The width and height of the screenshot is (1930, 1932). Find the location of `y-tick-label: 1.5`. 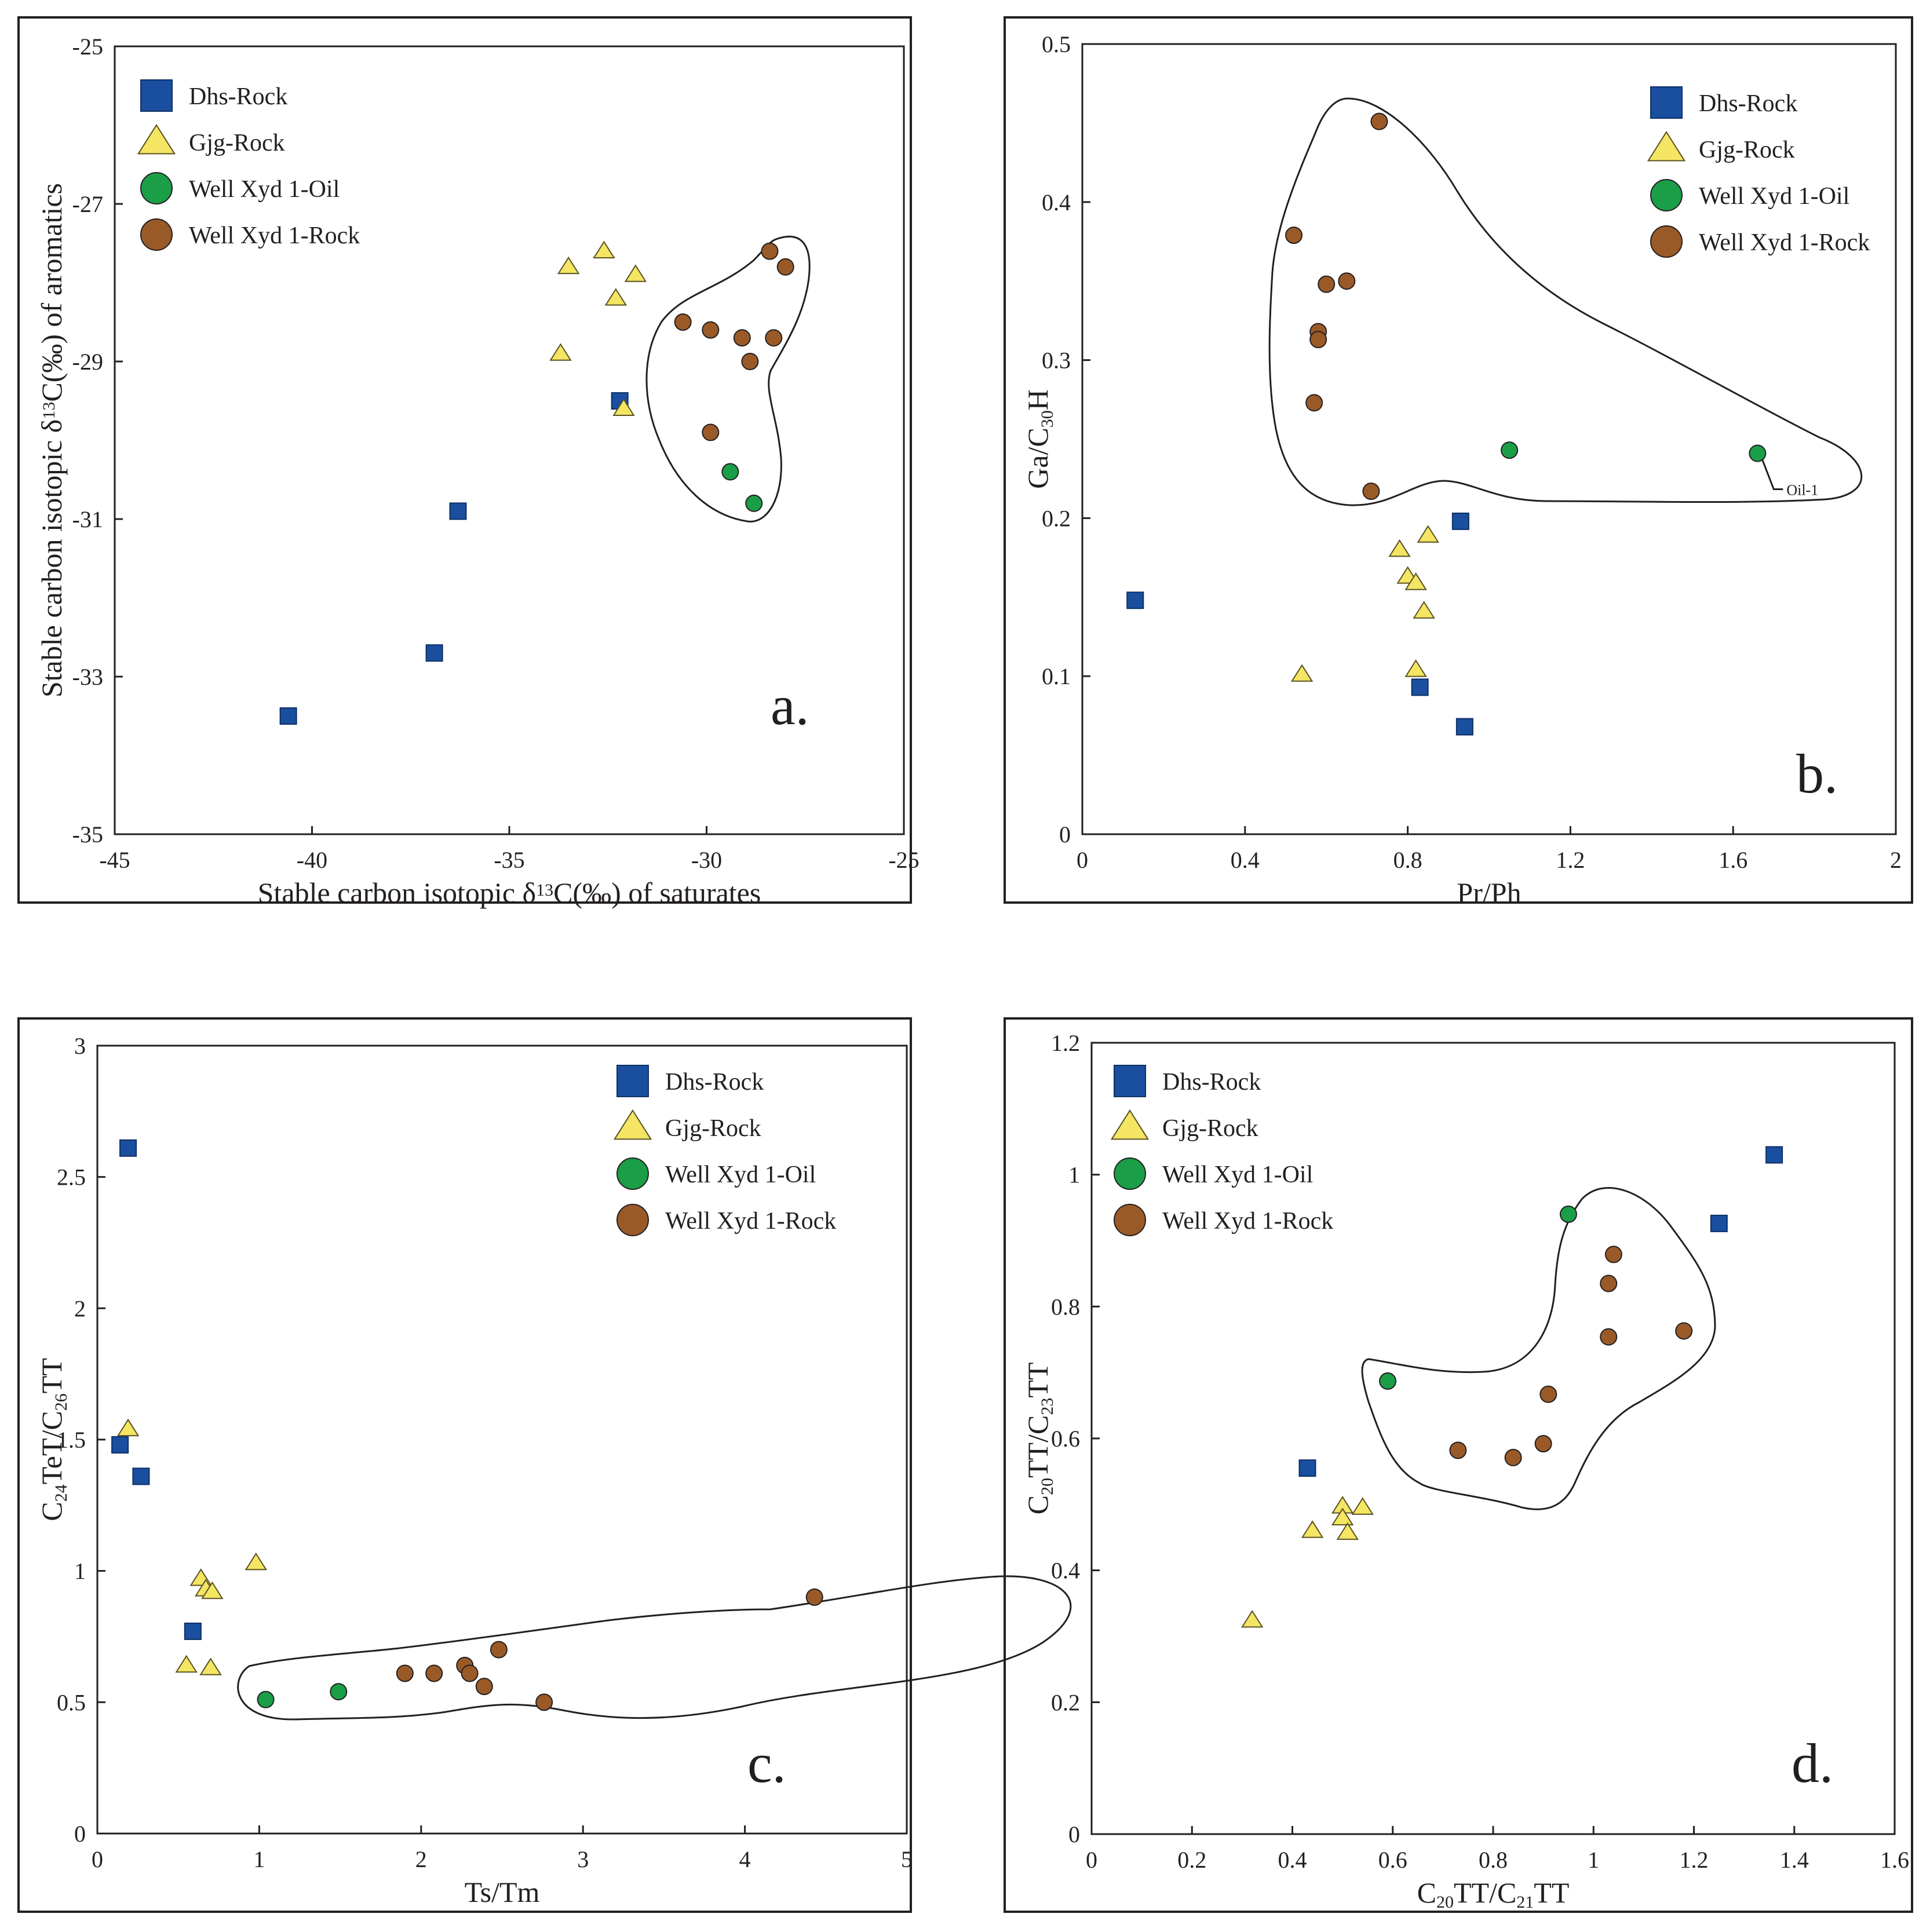

y-tick-label: 1.5 is located at coordinates (71, 1440).